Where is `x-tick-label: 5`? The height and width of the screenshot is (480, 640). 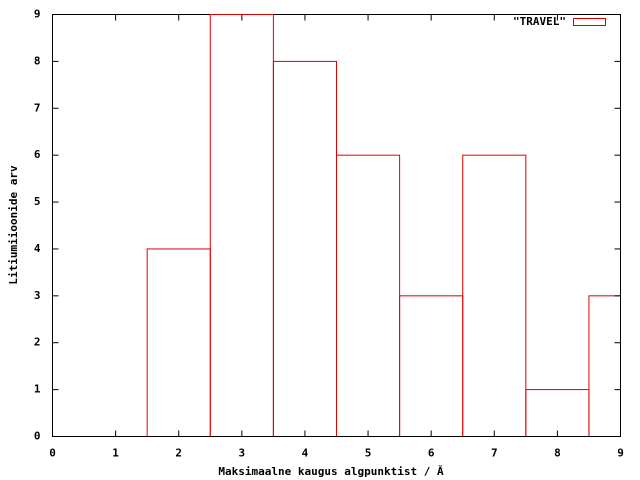 x-tick-label: 5 is located at coordinates (368, 453).